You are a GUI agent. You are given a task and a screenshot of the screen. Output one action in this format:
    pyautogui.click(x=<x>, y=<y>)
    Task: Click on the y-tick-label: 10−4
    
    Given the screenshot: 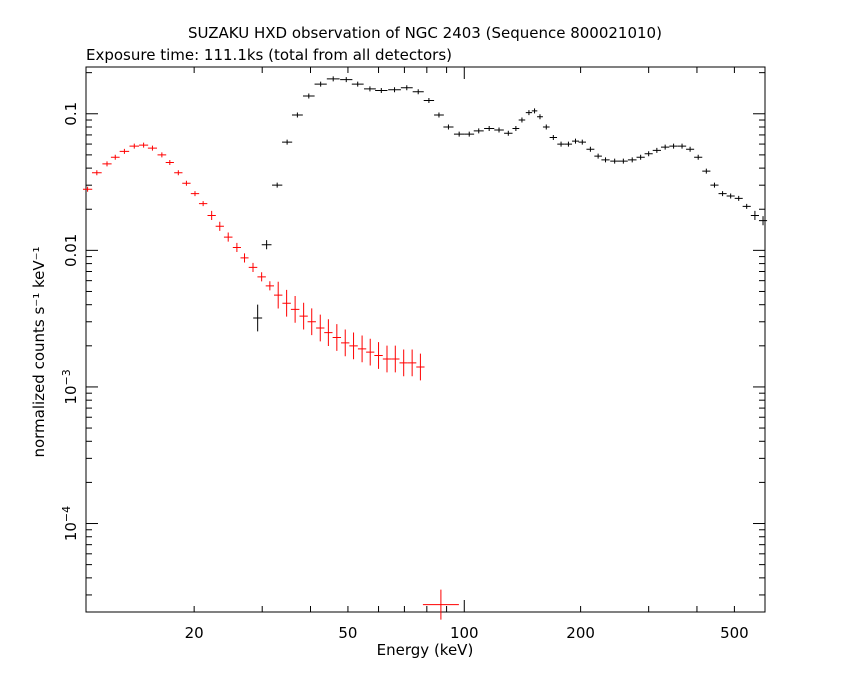 What is the action you would take?
    pyautogui.click(x=70, y=523)
    